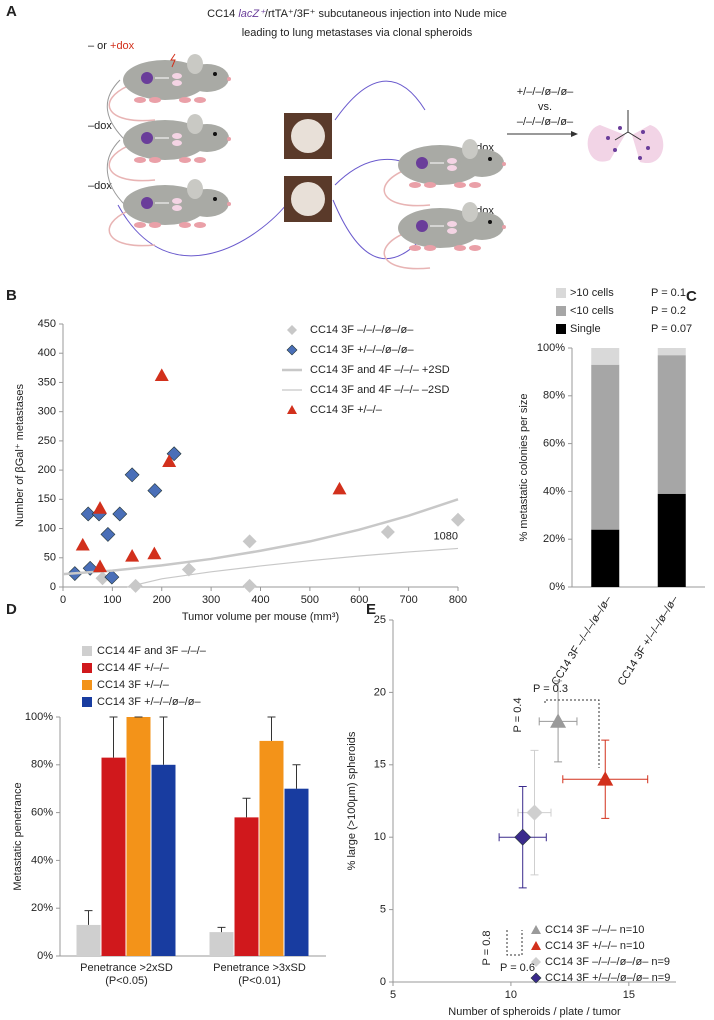 The height and width of the screenshot is (1020, 714). I want to click on x-tick-label: 700, so click(408, 600).